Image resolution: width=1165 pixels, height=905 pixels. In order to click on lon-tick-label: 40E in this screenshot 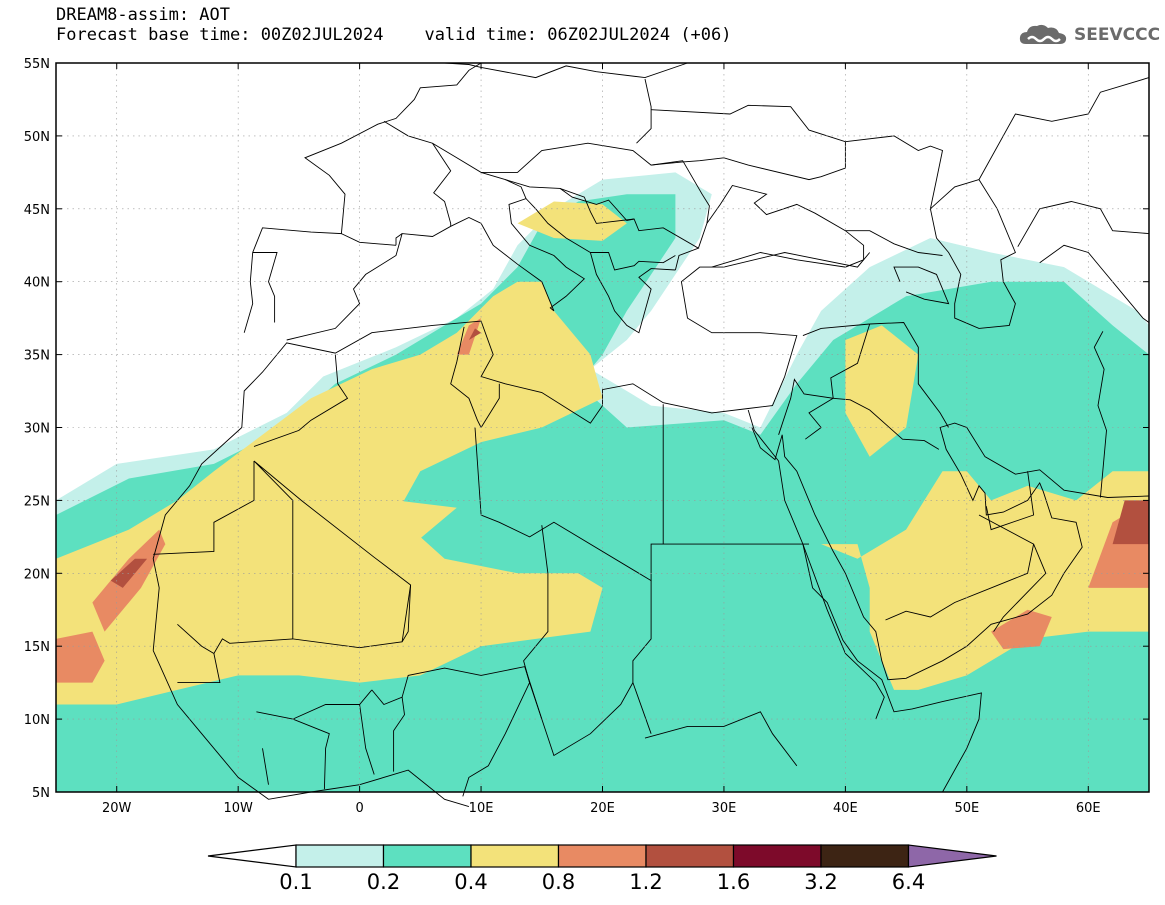, I will do `click(845, 808)`.